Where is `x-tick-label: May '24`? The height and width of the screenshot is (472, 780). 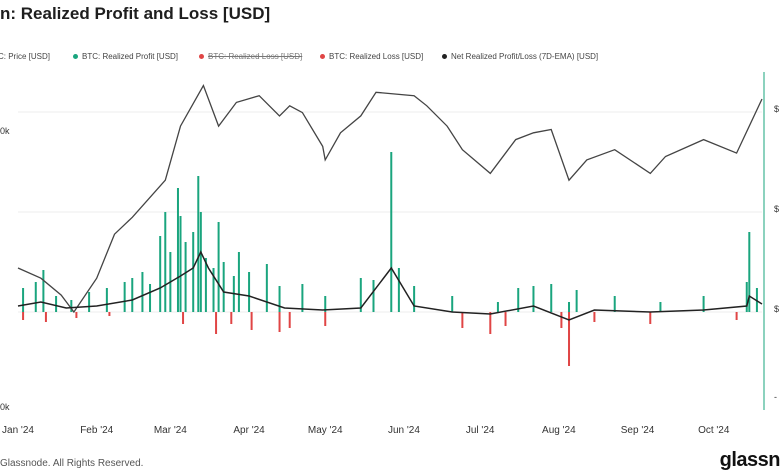
x-tick-label: May '24 is located at coordinates (325, 430).